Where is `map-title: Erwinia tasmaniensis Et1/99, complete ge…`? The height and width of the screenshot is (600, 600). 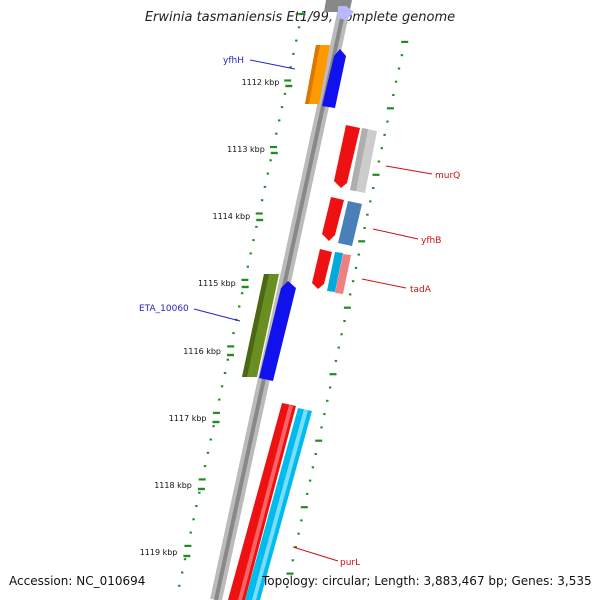
map-title: Erwinia tasmaniensis Et1/99, complete ge… is located at coordinates (300, 17).